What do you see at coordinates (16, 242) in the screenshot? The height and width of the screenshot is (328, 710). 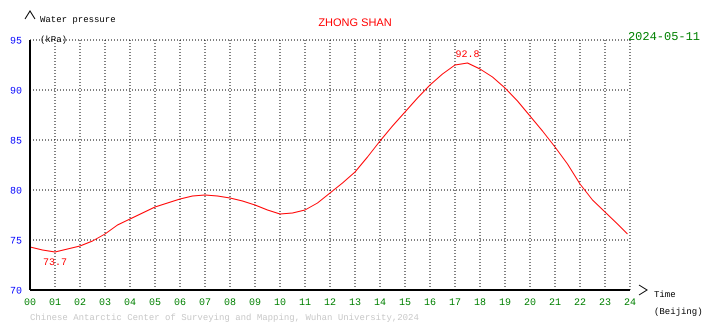 I see `y-tick-label: 75` at bounding box center [16, 242].